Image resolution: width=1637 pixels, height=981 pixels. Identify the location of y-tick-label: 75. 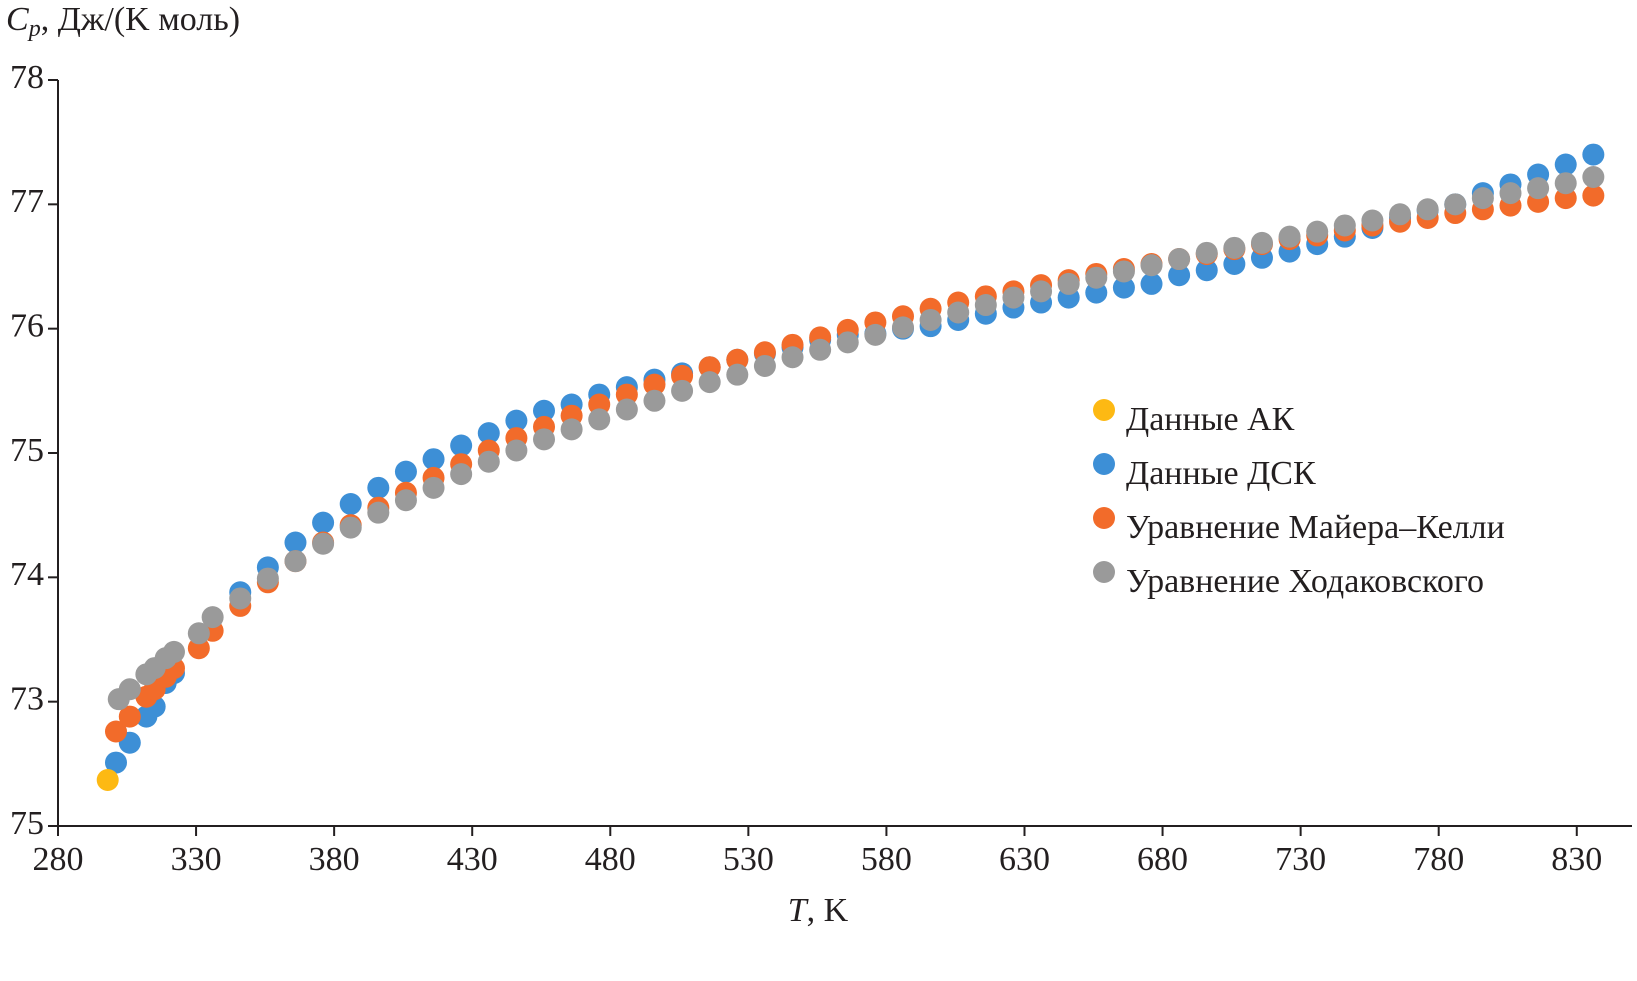
(27, 823).